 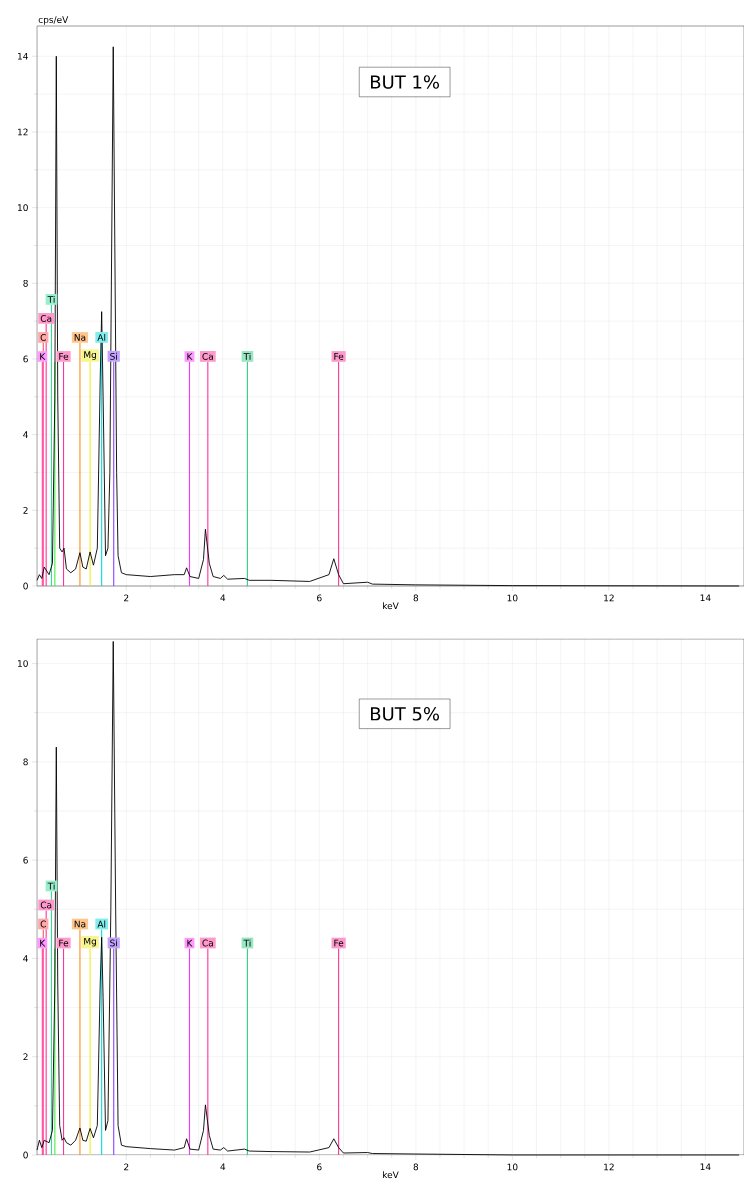 What do you see at coordinates (23, 56) in the screenshot?
I see `y-tick-label: 14` at bounding box center [23, 56].